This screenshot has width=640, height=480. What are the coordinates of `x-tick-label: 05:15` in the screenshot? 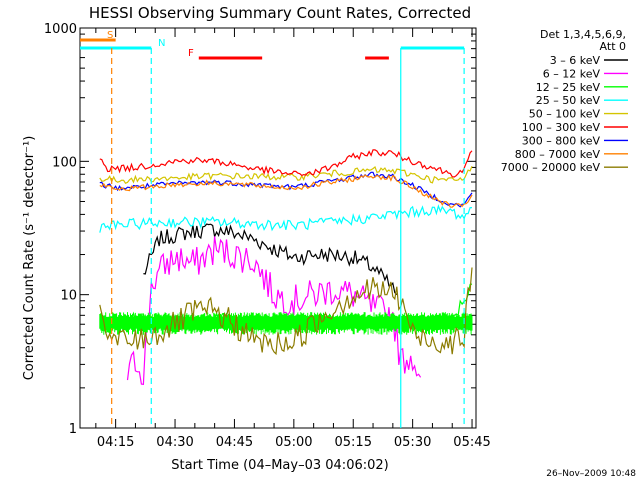 It's located at (353, 442).